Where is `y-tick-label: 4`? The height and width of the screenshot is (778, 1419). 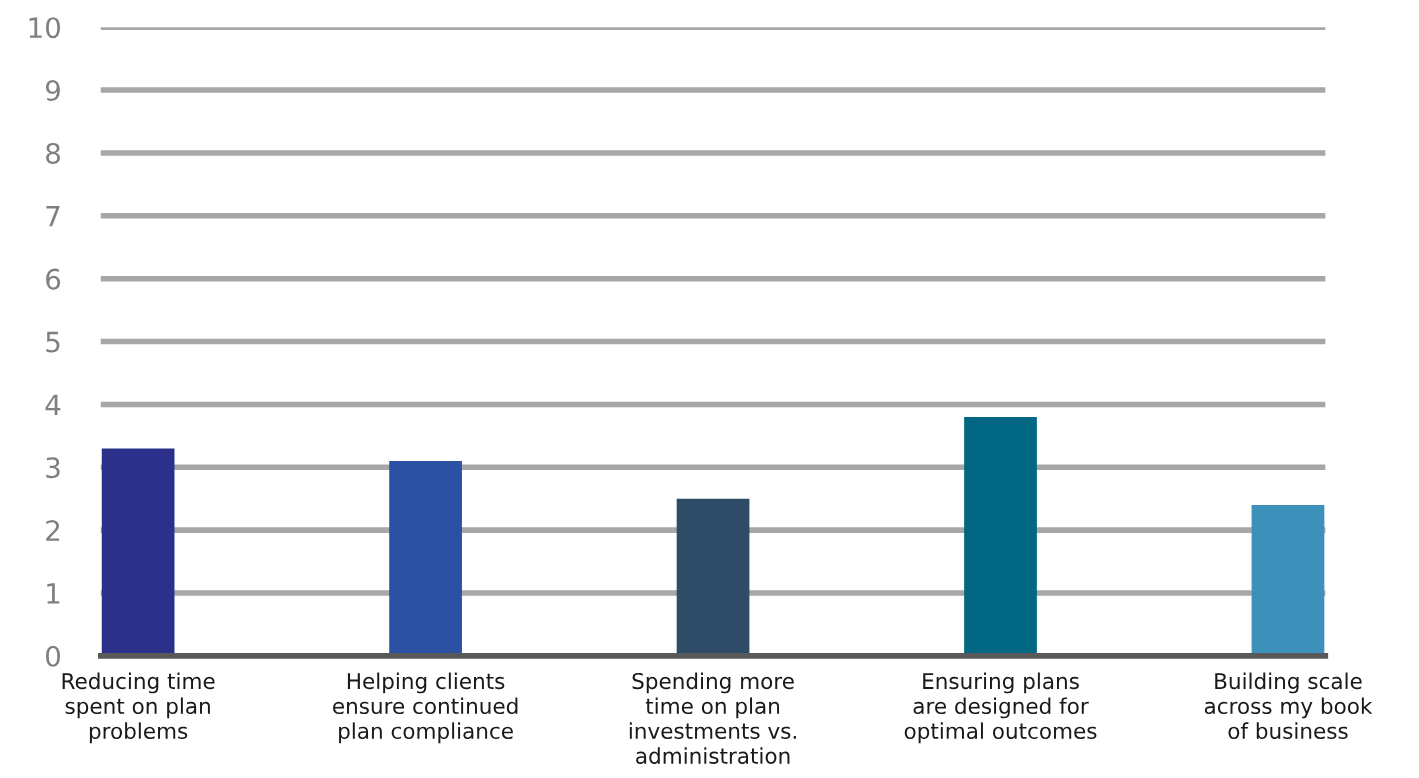
y-tick-label: 4 is located at coordinates (53, 404).